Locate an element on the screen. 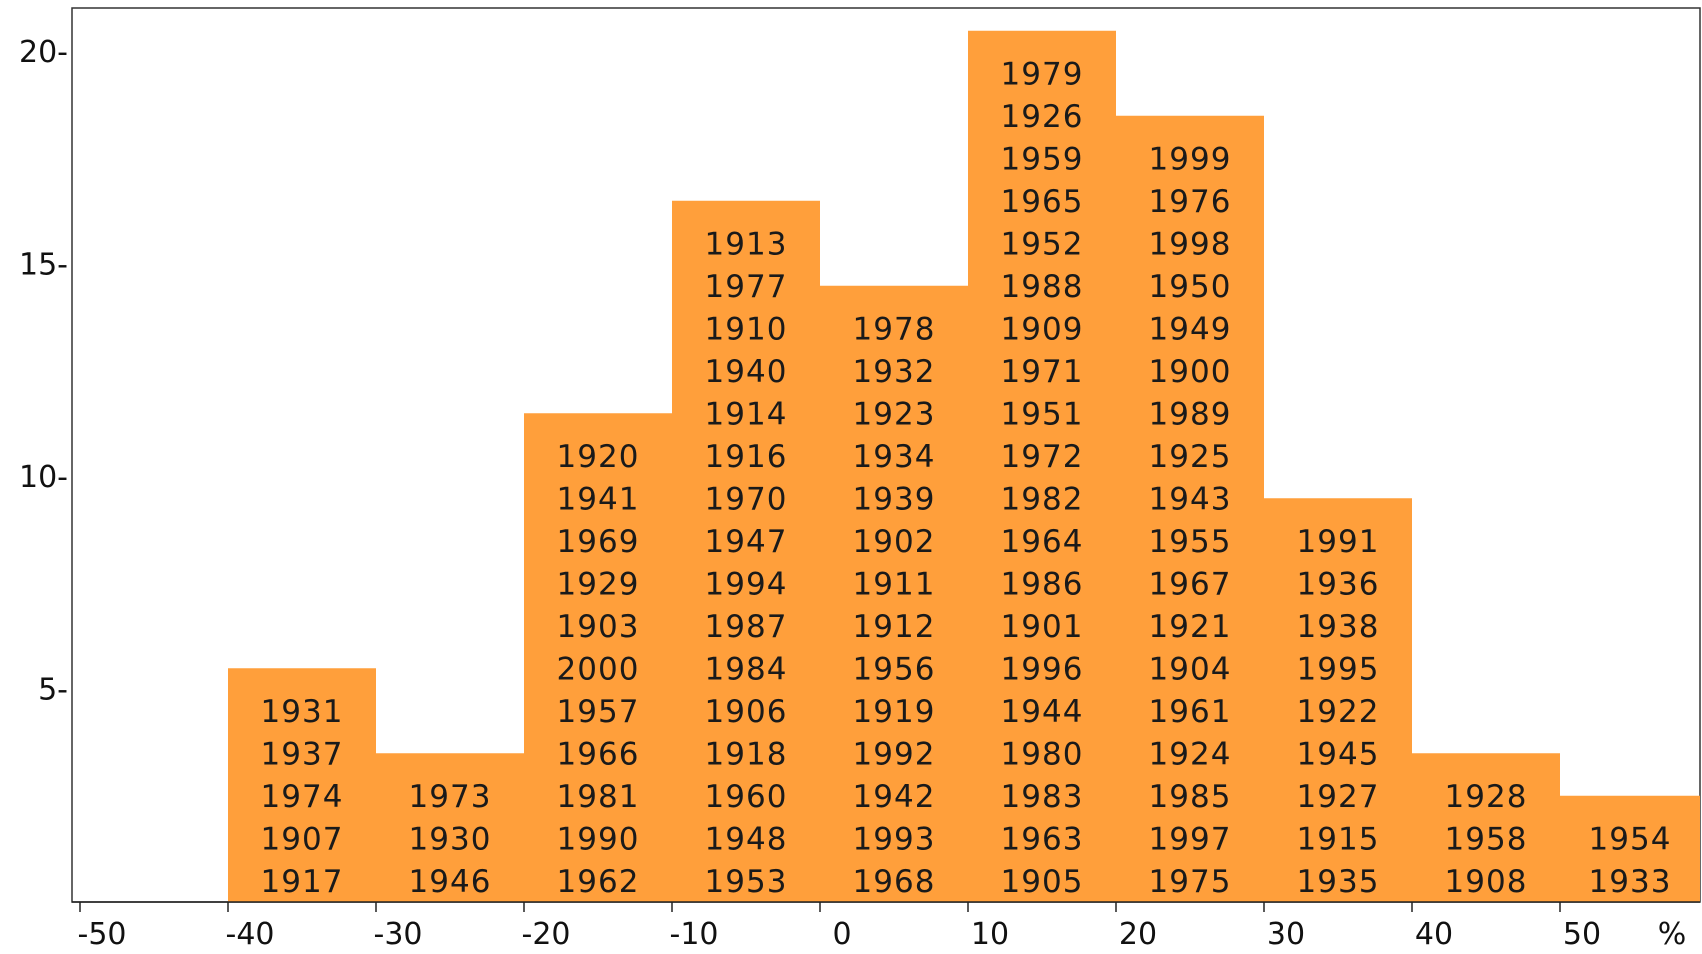 This screenshot has height=954, width=1702. x-tick-label: 0 is located at coordinates (841, 934).